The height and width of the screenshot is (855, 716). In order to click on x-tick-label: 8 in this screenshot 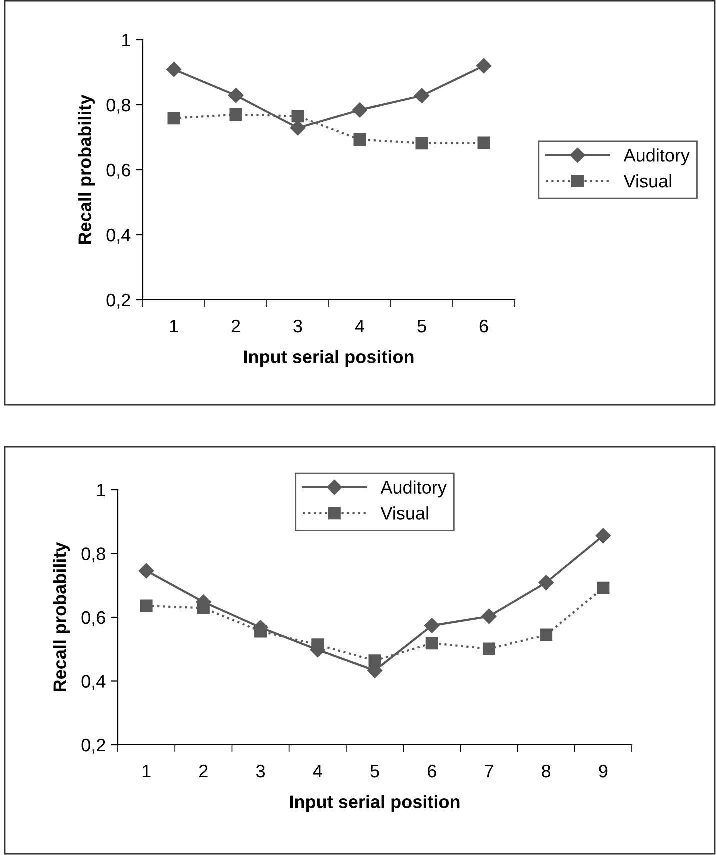, I will do `click(546, 771)`.